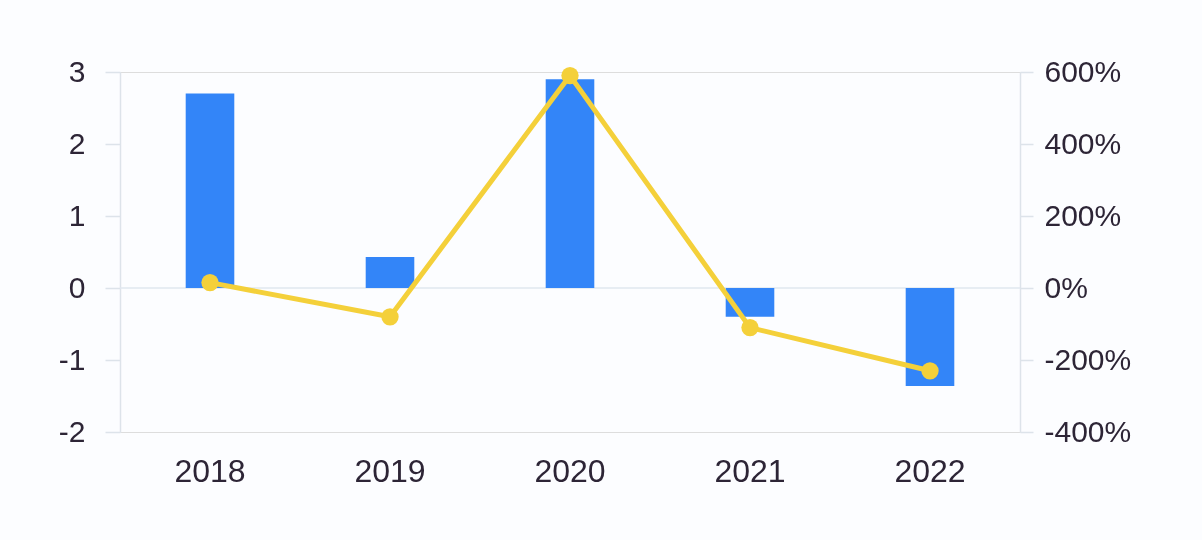 Image resolution: width=1202 pixels, height=540 pixels. I want to click on x-tick-label: 2021, so click(750, 470).